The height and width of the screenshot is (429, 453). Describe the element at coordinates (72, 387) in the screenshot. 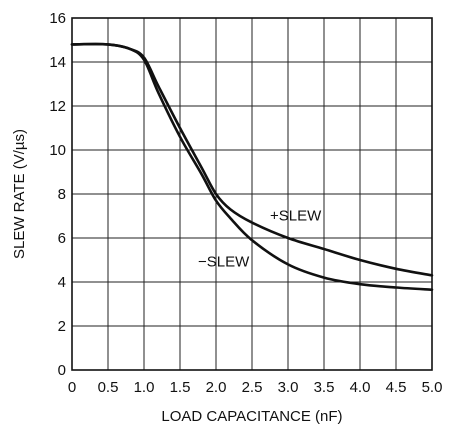

I see `x-tick-label: 0` at that location.